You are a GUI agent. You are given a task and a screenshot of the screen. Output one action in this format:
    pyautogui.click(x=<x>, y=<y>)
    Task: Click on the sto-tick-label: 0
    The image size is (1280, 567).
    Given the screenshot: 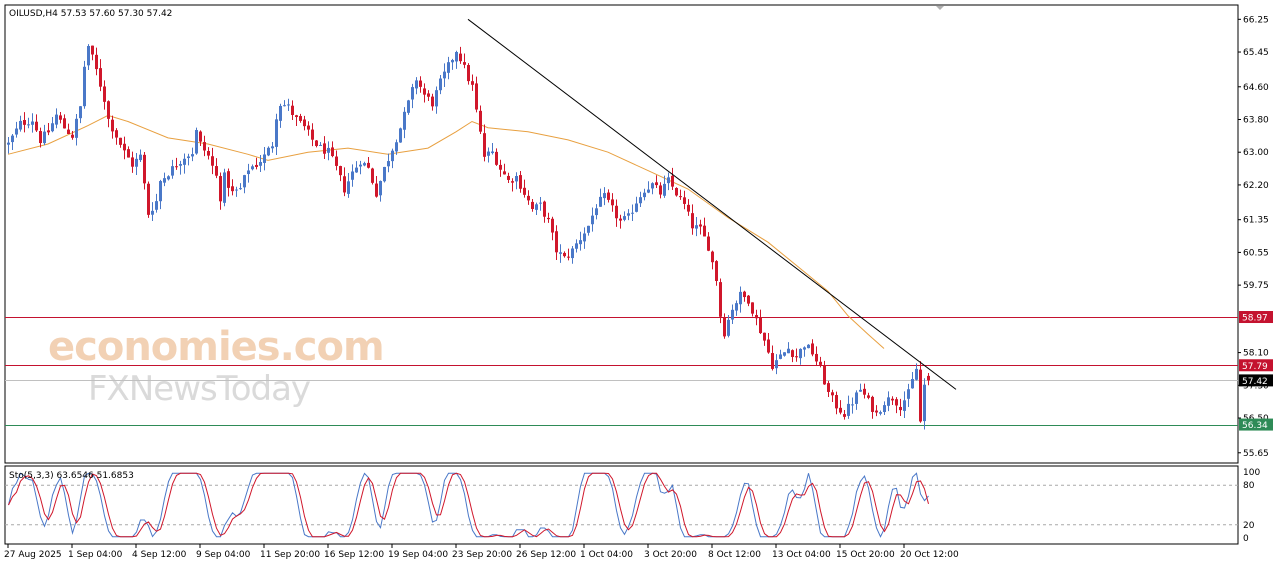 What is the action you would take?
    pyautogui.click(x=1246, y=539)
    